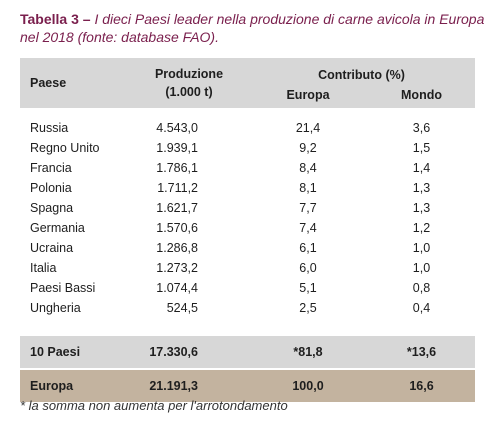 The width and height of the screenshot is (500, 432). I want to click on europe-label: Europa, so click(75, 385).